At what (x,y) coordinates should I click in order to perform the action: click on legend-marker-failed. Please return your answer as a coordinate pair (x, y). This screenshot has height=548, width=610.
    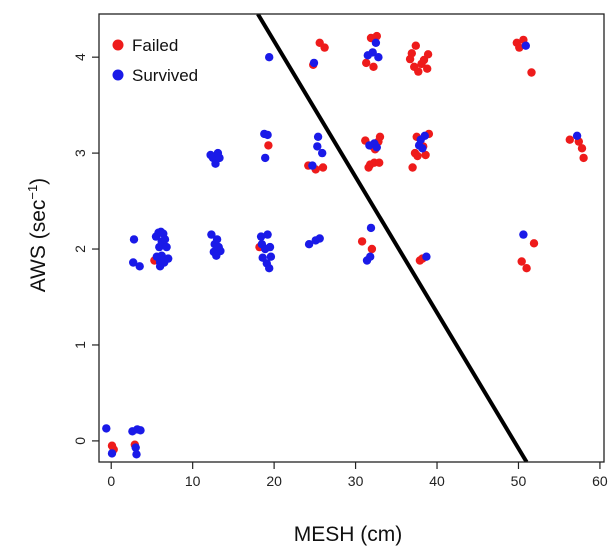
    Looking at the image, I should click on (118, 45).